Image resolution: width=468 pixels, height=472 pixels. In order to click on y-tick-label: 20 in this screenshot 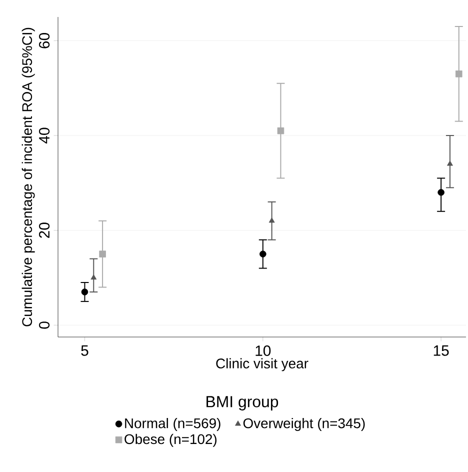, I will do `click(44, 230)`.